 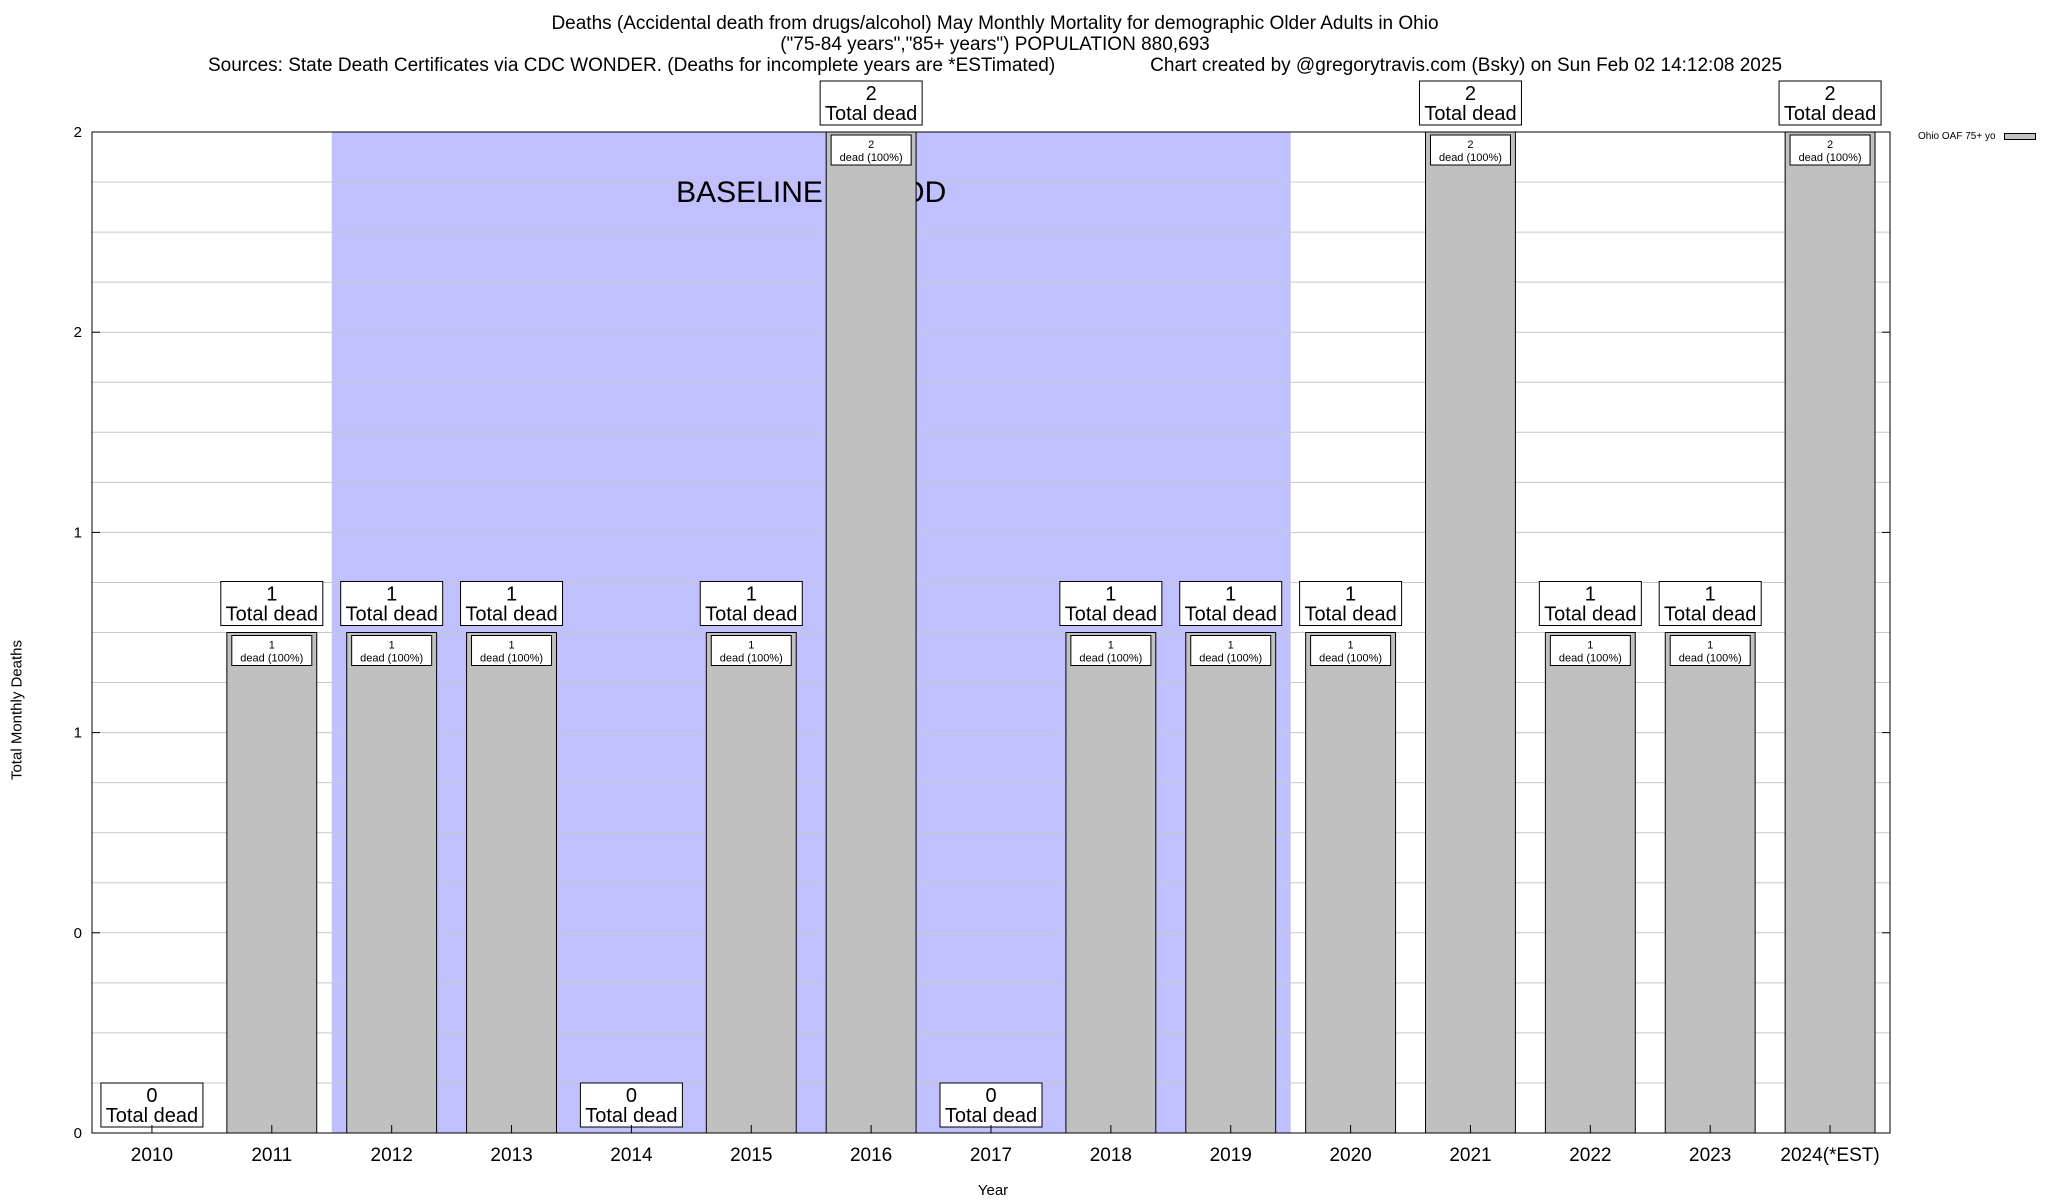 I want to click on x-tick-label: 2022, so click(x=1590, y=1155).